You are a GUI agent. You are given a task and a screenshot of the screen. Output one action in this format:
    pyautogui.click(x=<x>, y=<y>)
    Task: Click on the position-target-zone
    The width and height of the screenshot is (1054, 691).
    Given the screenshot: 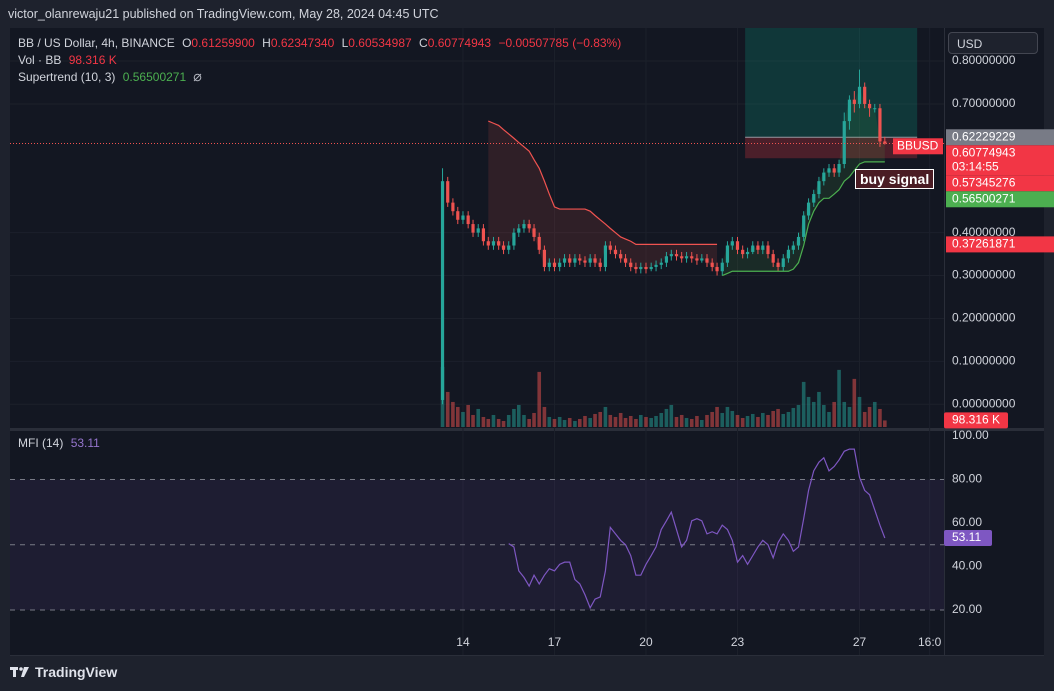 What is the action you would take?
    pyautogui.click(x=831, y=83)
    